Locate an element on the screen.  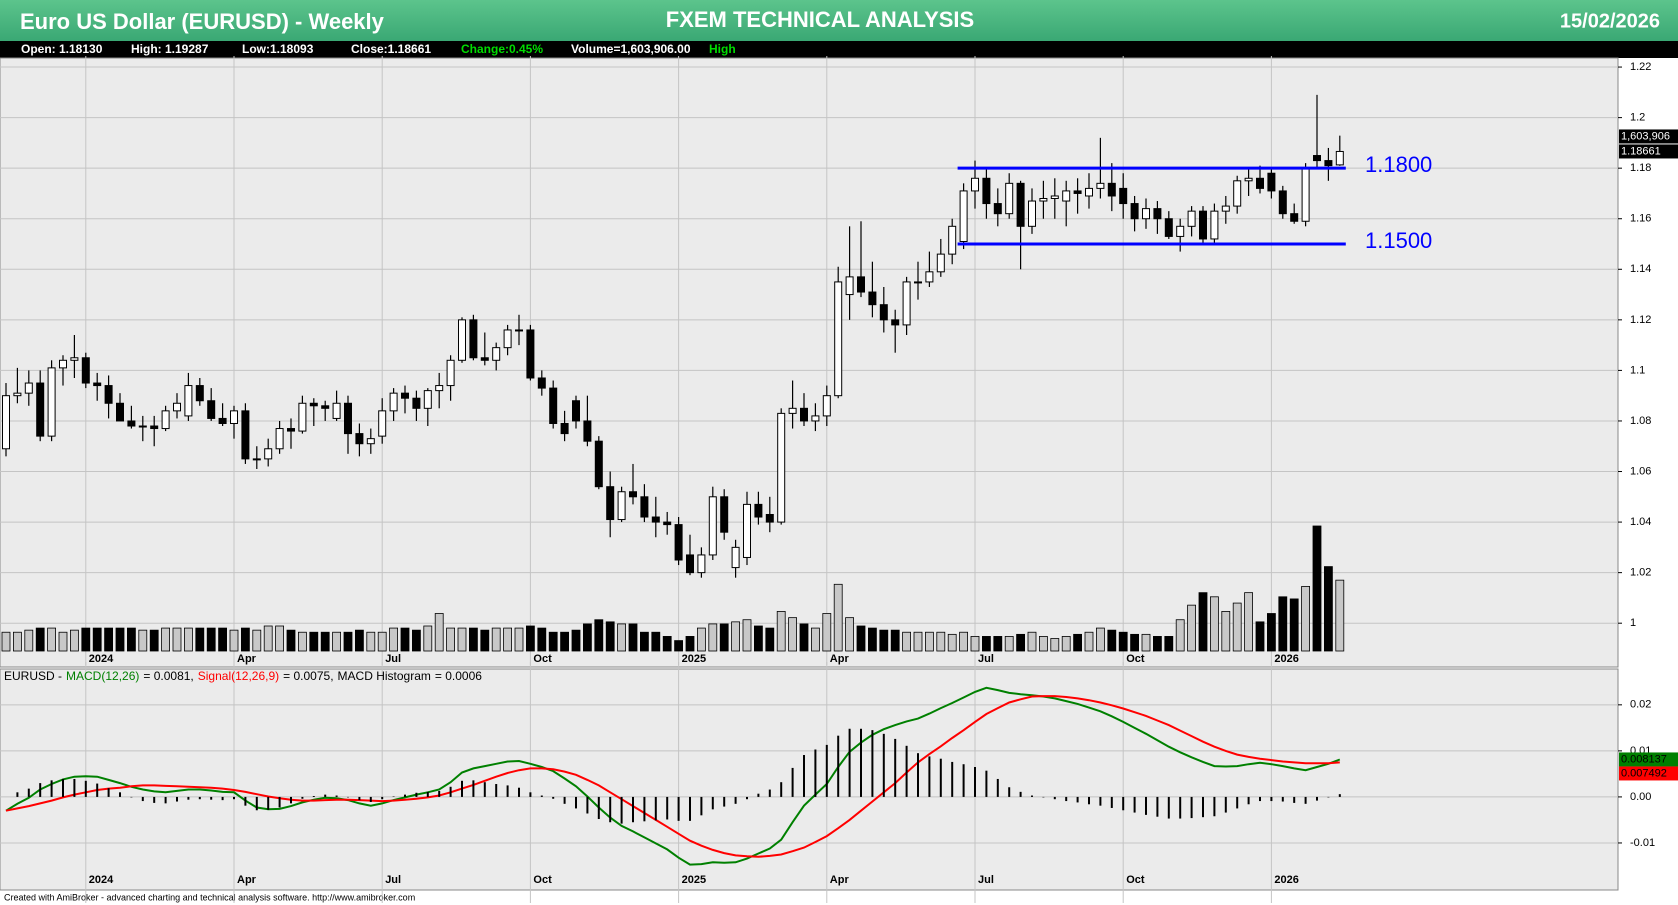
x-tick-label: Apr is located at coordinates (247, 659).